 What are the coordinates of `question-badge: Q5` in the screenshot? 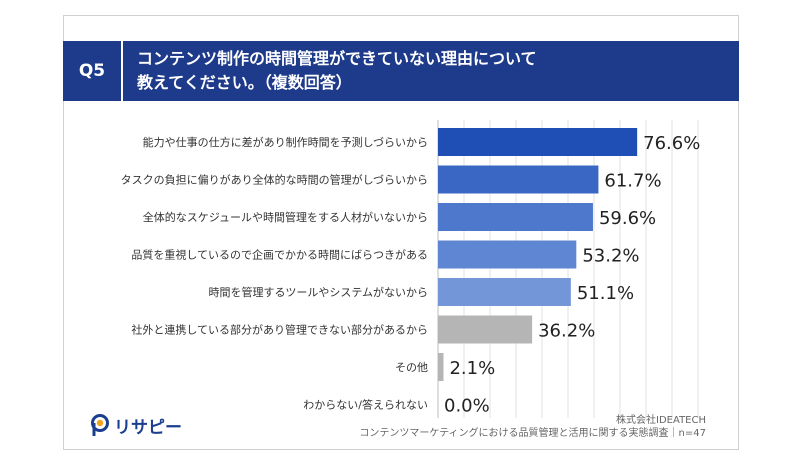 It's located at (92, 71).